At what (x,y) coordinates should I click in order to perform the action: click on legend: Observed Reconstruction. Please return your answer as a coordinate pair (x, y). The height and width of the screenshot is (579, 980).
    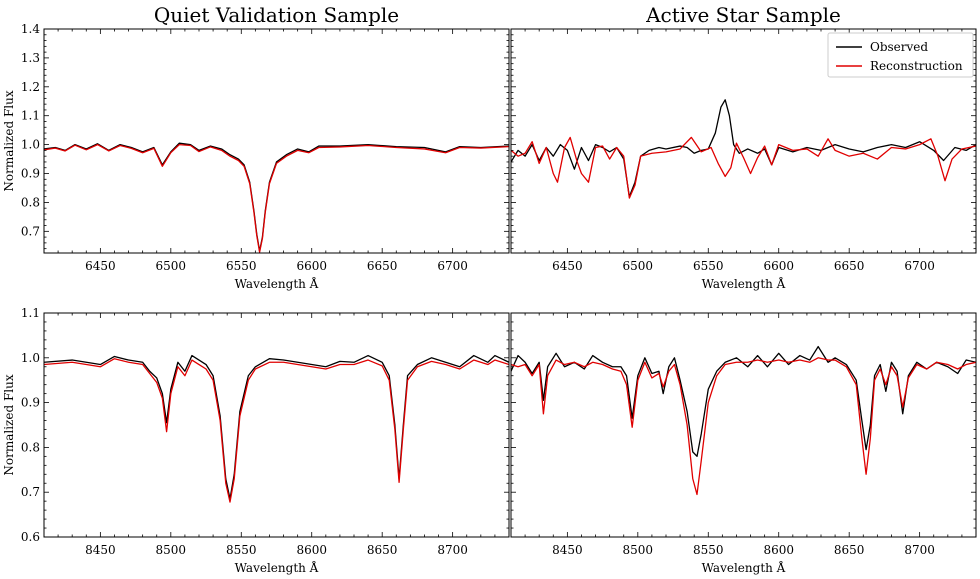
    Looking at the image, I should click on (900, 55).